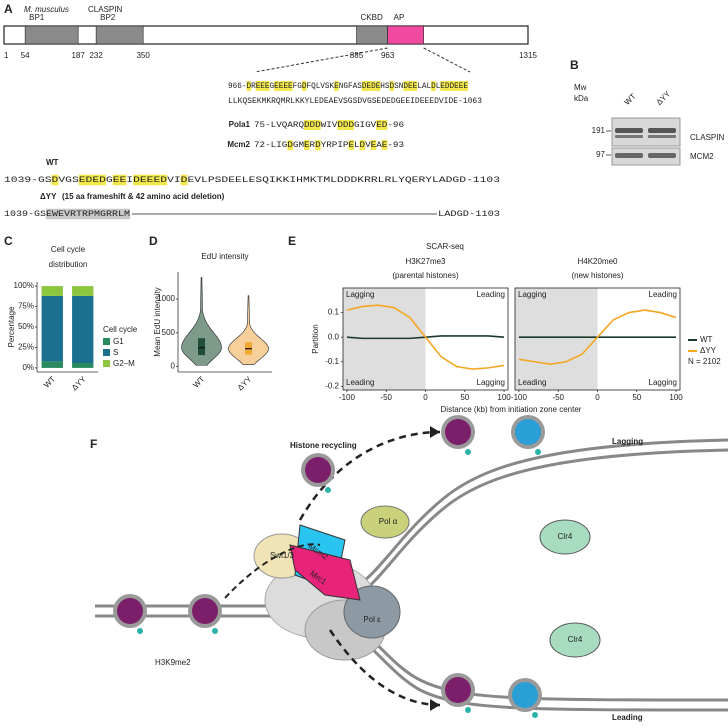 The height and width of the screenshot is (728, 728). I want to click on position-label: 232, so click(96, 55).